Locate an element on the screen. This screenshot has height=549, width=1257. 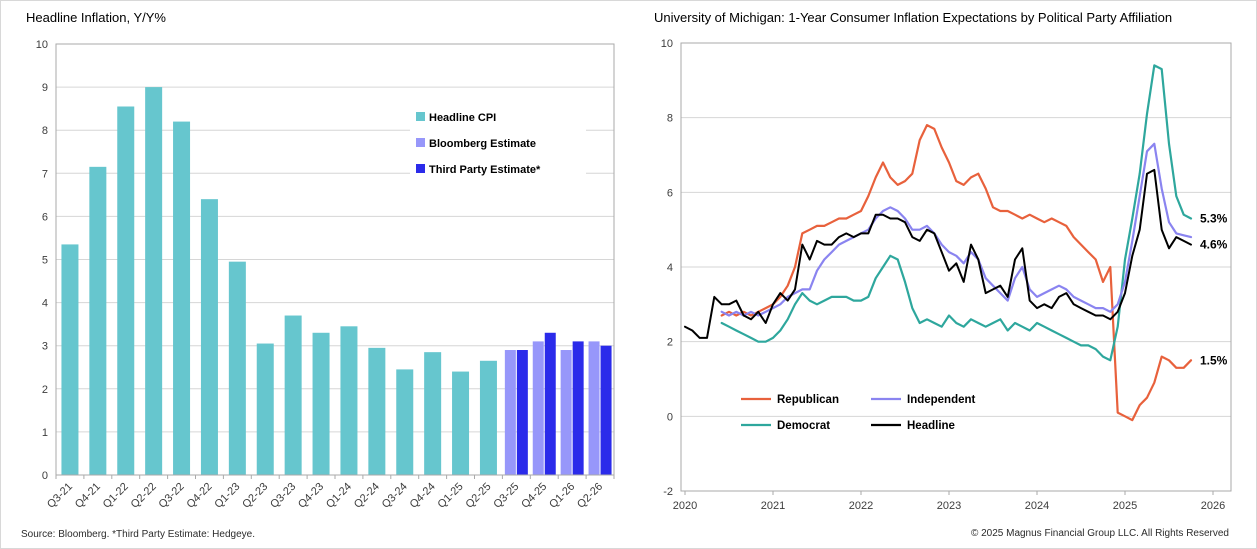
y-axis-tick-label: 9 is located at coordinates (45, 88).